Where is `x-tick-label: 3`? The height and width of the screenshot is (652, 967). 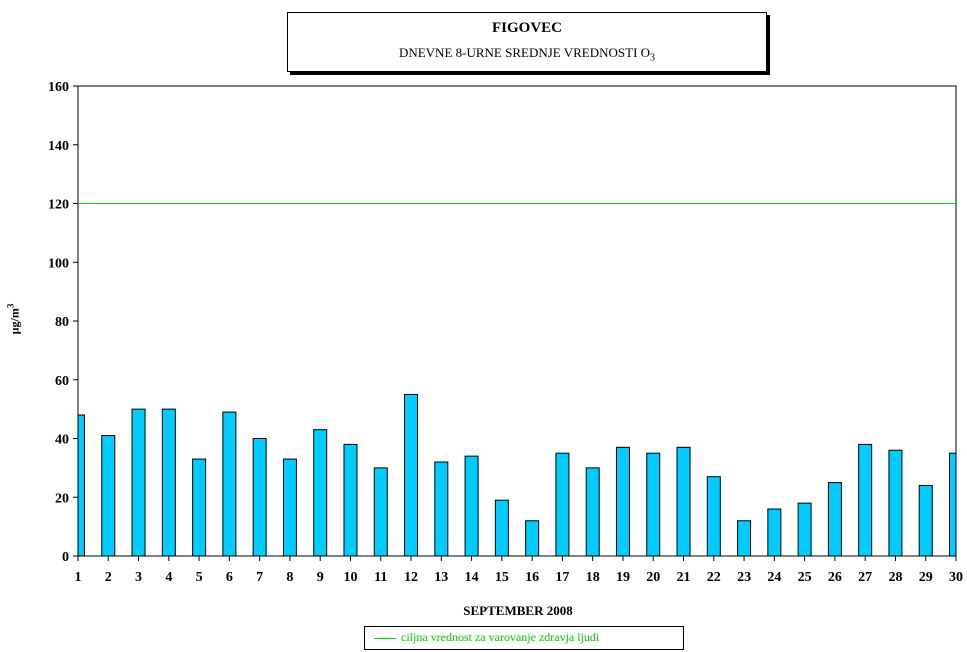 x-tick-label: 3 is located at coordinates (138, 577).